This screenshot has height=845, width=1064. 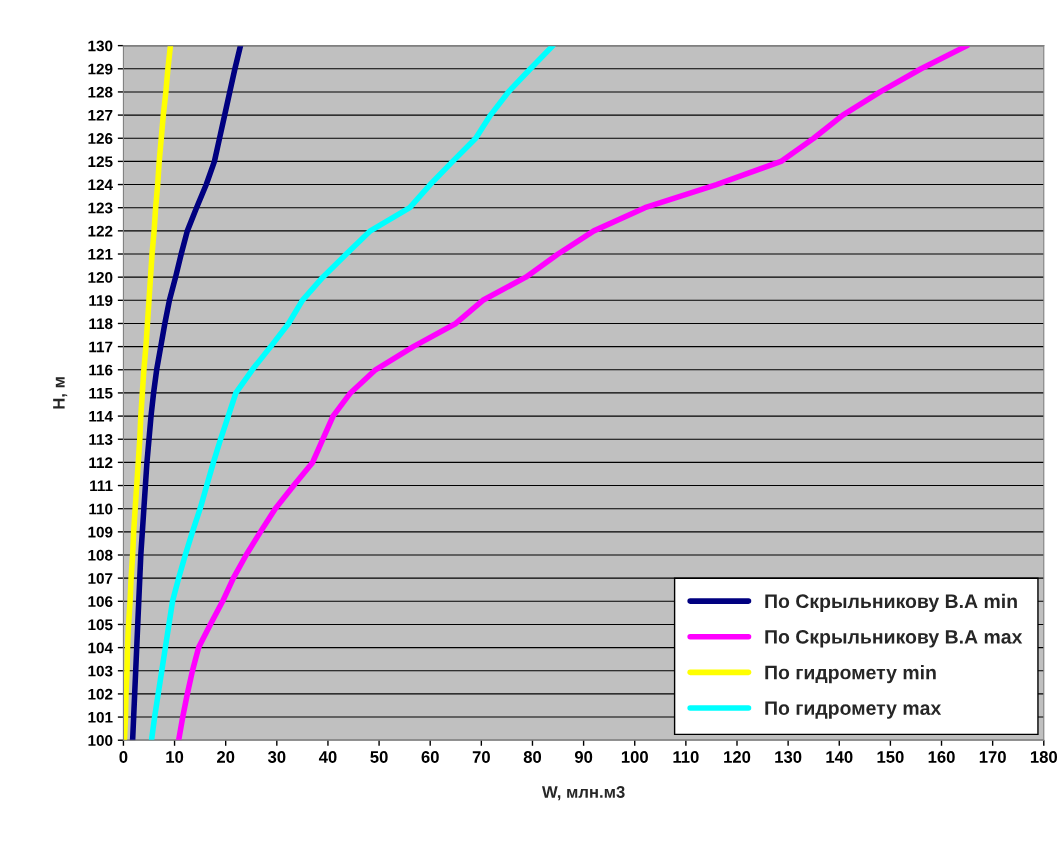 What do you see at coordinates (101, 347) in the screenshot?
I see `y-tick-label: 117` at bounding box center [101, 347].